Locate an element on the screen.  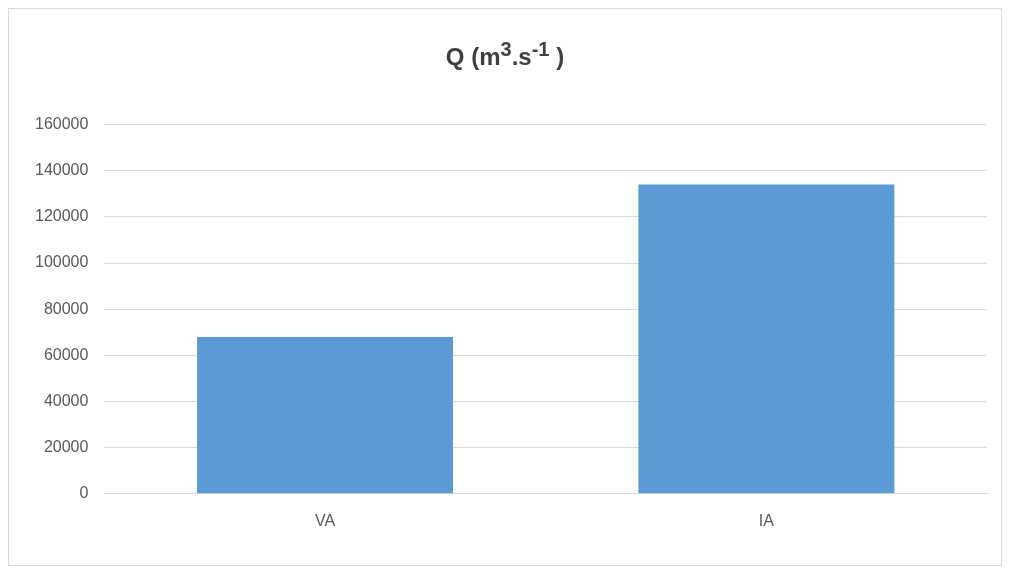
y-tick-label: 100000 is located at coordinates (62, 262).